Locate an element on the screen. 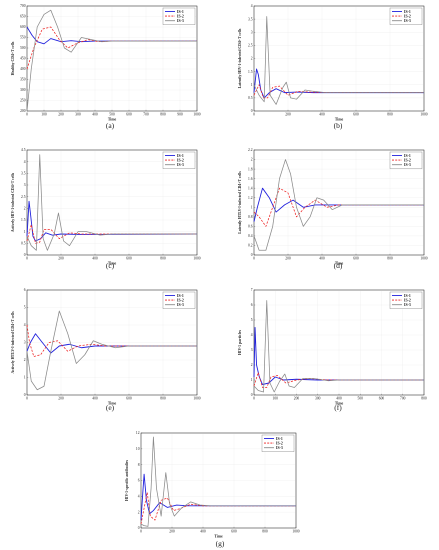 The height and width of the screenshot is (550, 439). panel-label: (f) is located at coordinates (338, 407).